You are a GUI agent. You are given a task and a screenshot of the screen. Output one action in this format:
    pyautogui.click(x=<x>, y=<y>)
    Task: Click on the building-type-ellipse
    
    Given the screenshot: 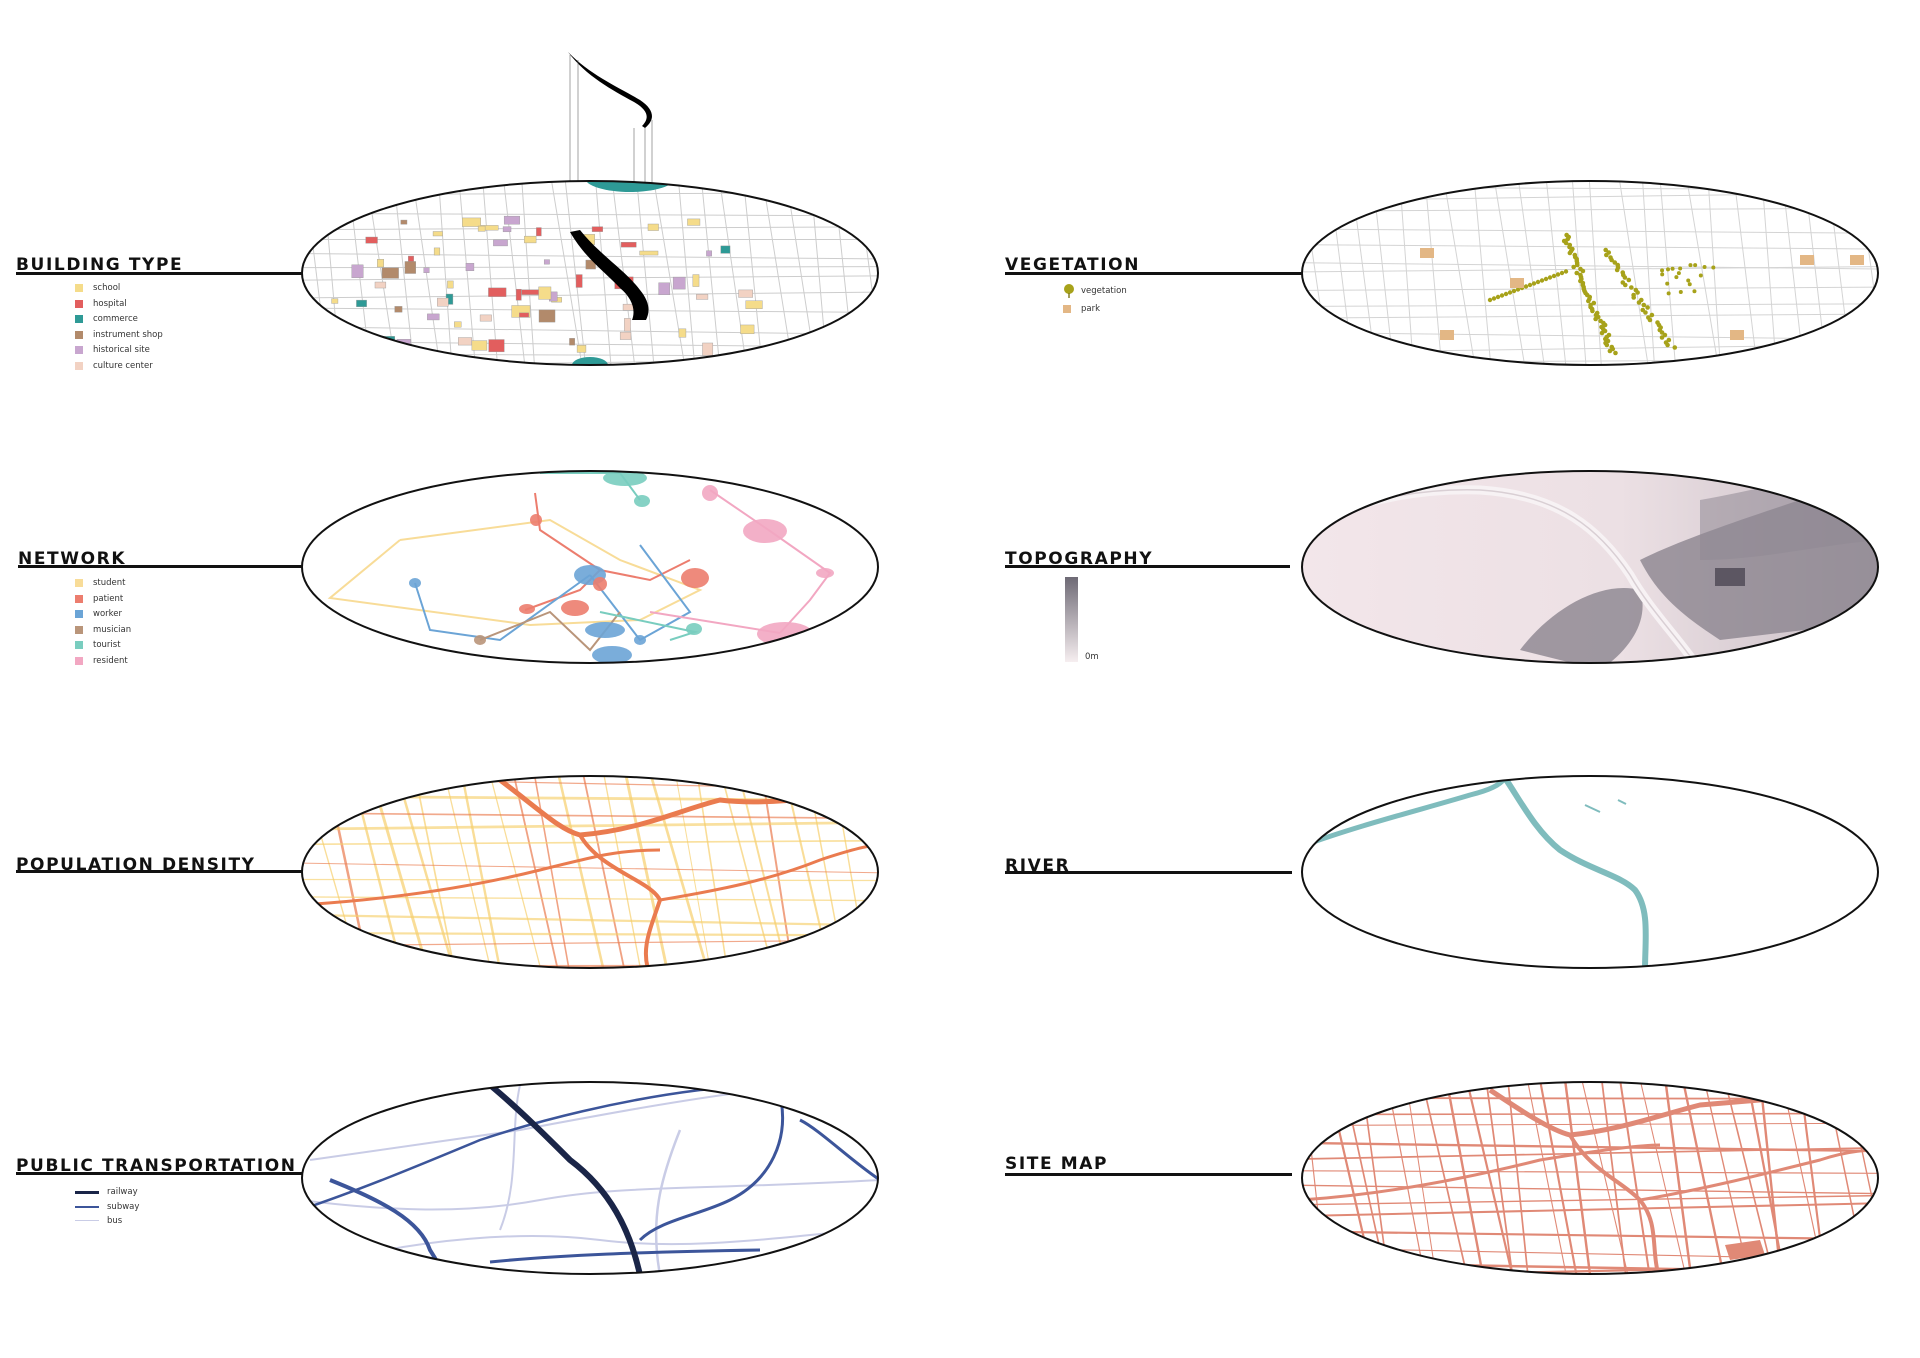 What is the action you would take?
    pyautogui.click(x=590, y=273)
    